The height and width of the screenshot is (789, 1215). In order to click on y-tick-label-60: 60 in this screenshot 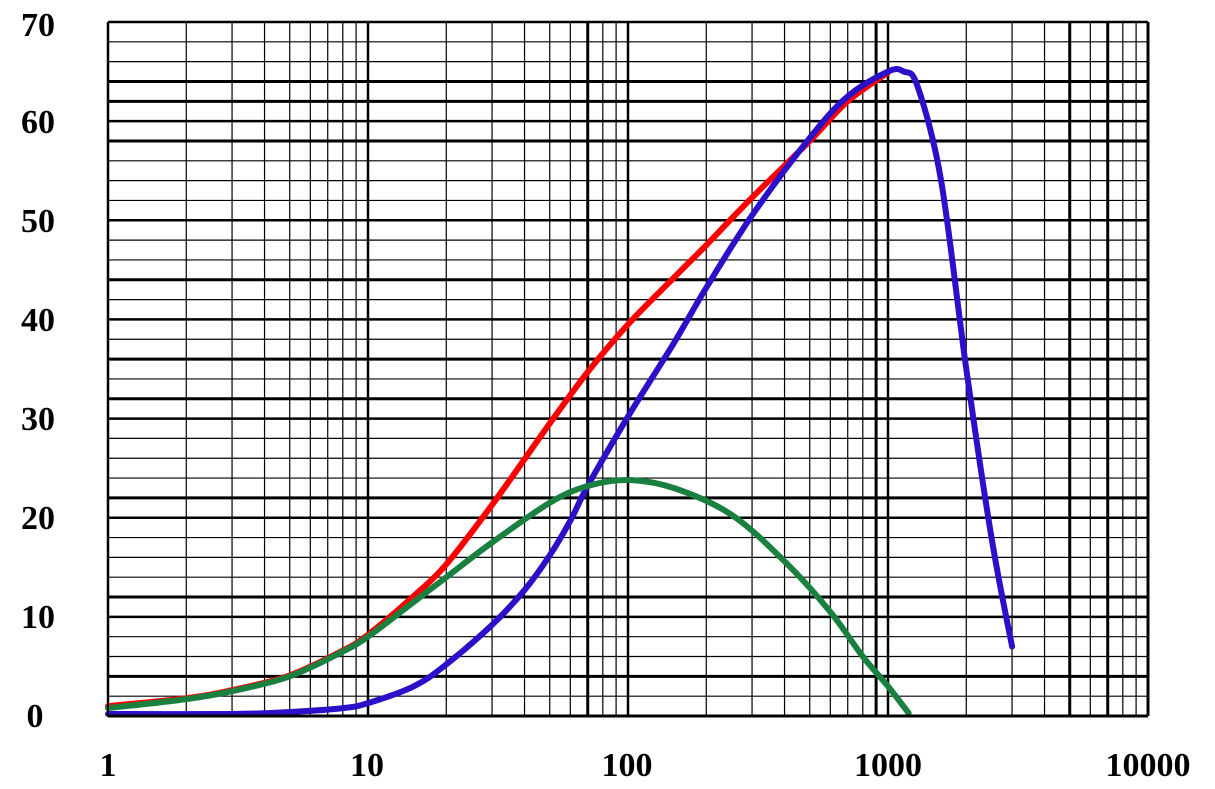, I will do `click(38, 122)`.